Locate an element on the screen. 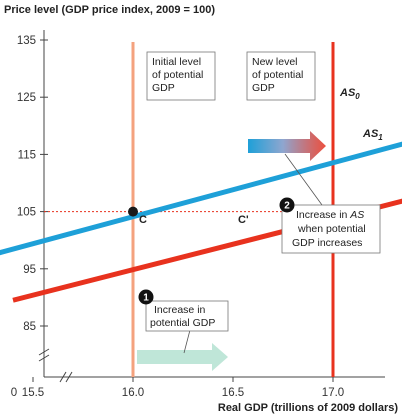  new-potential-gdp-label: New level of potential GDP is located at coordinates (281, 76).